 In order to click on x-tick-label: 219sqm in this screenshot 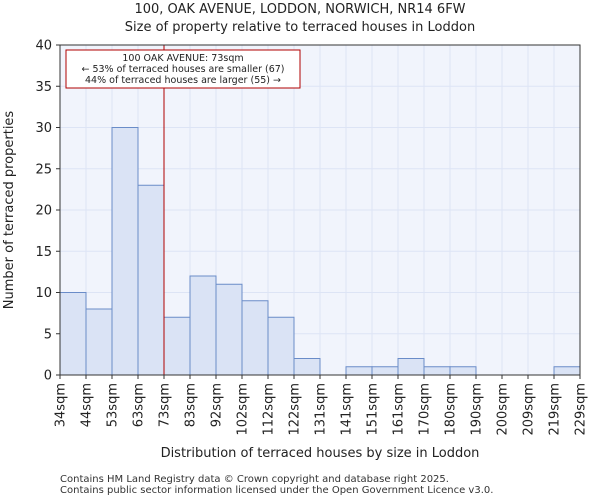, I will do `click(555, 409)`.